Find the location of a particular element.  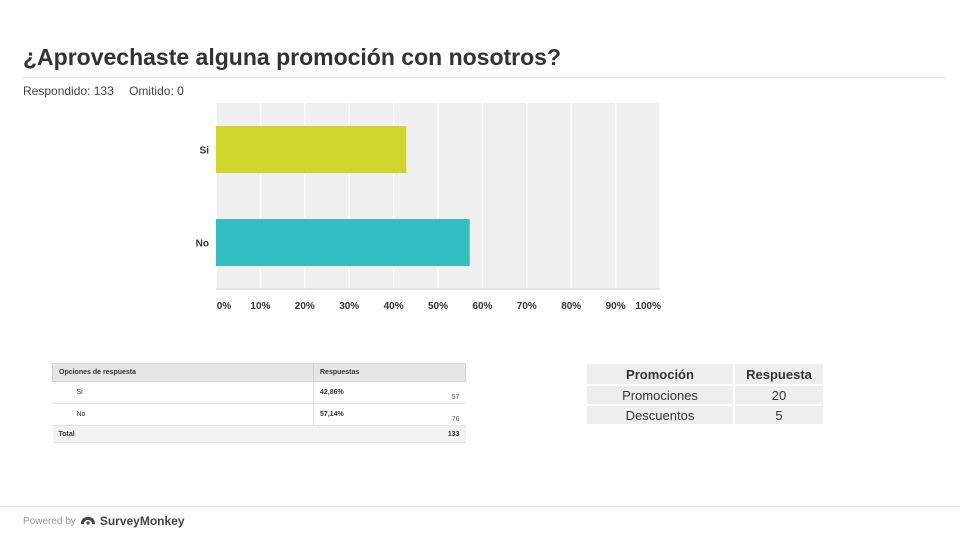

powered-by-text: Powered by is located at coordinates (49, 521).